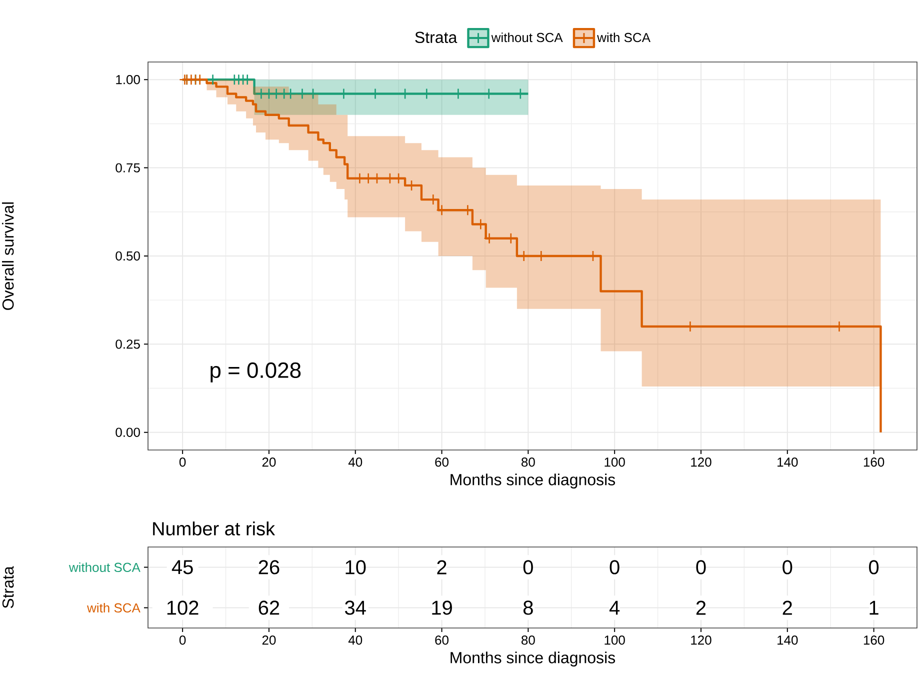  I want to click on y-tick-label: 1.00, so click(128, 79).